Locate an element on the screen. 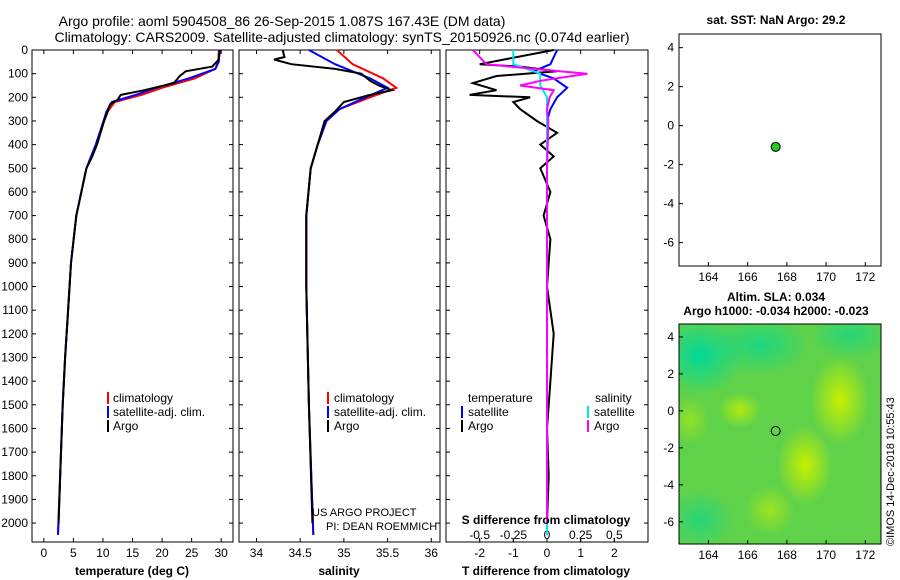 Image resolution: width=900 pixels, height=580 pixels. top-x-tick-label: 0 is located at coordinates (547, 535).